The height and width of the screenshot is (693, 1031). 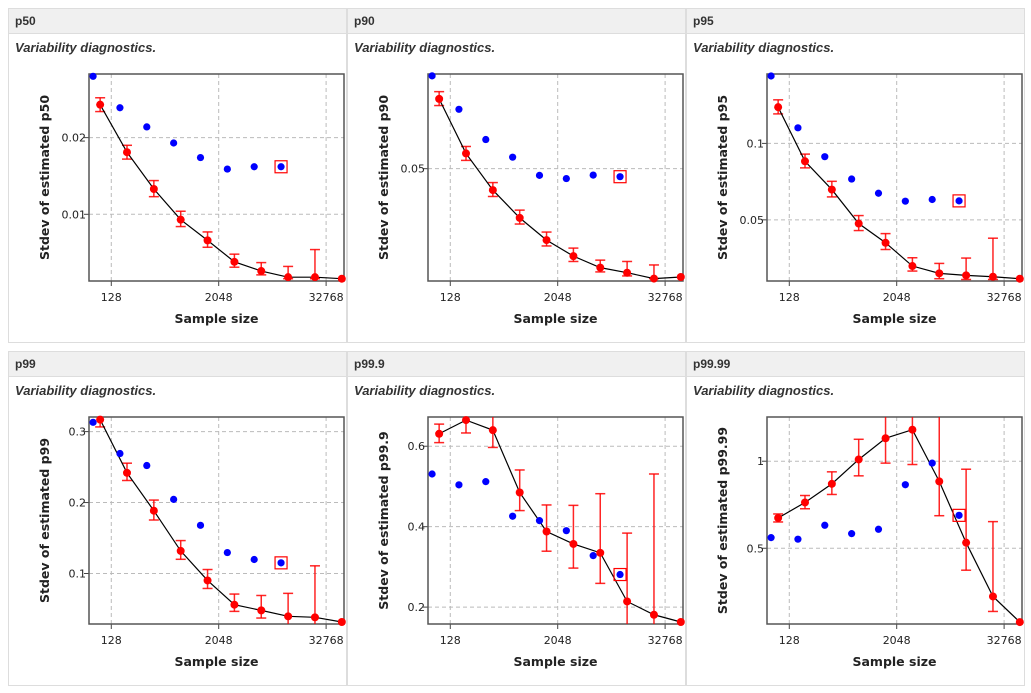 What do you see at coordinates (177, 364) in the screenshot?
I see `panel-header: p99` at bounding box center [177, 364].